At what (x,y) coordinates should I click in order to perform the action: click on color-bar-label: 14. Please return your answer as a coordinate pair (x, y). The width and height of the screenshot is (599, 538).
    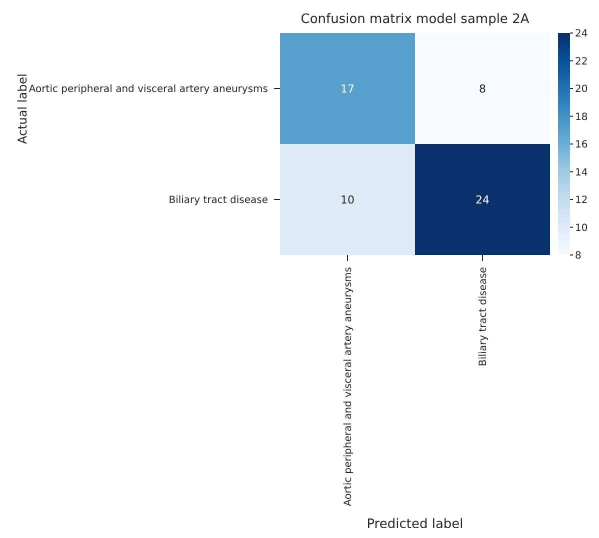
    Looking at the image, I should click on (581, 172).